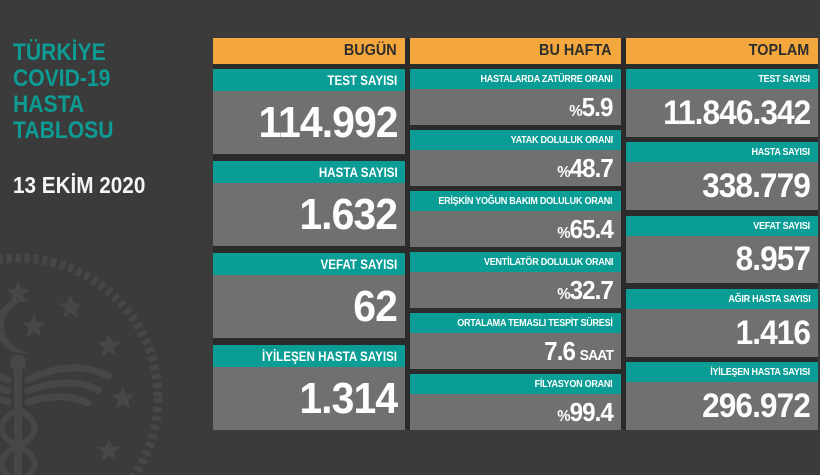 Image resolution: width=820 pixels, height=475 pixels. What do you see at coordinates (573, 383) in the screenshot?
I see `stat-label: FİLYASYON ORANI` at bounding box center [573, 383].